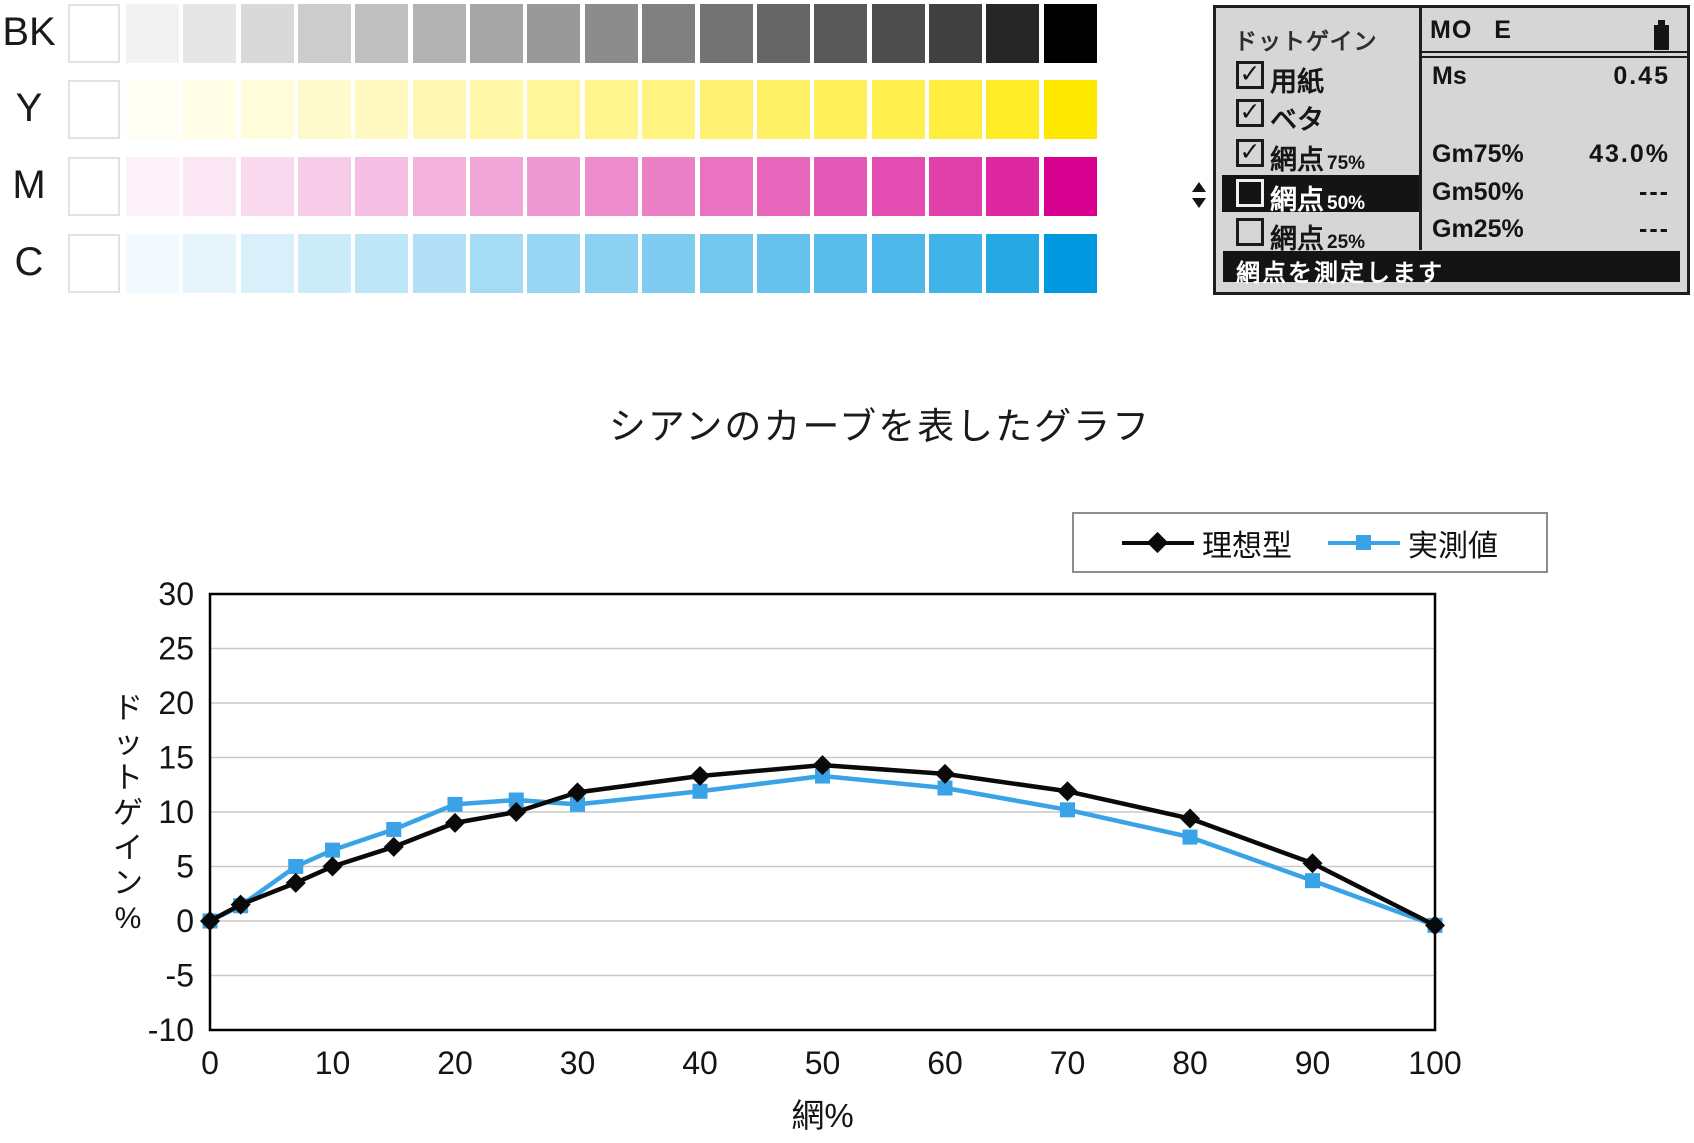 This screenshot has width=1694, height=1143. Describe the element at coordinates (1654, 192) in the screenshot. I see `reading-value: ---` at that location.